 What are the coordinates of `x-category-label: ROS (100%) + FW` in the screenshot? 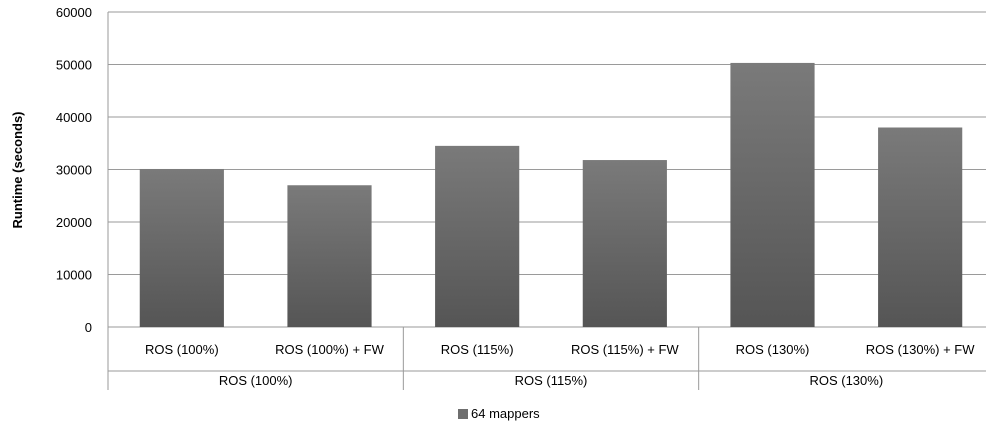 It's located at (329, 349).